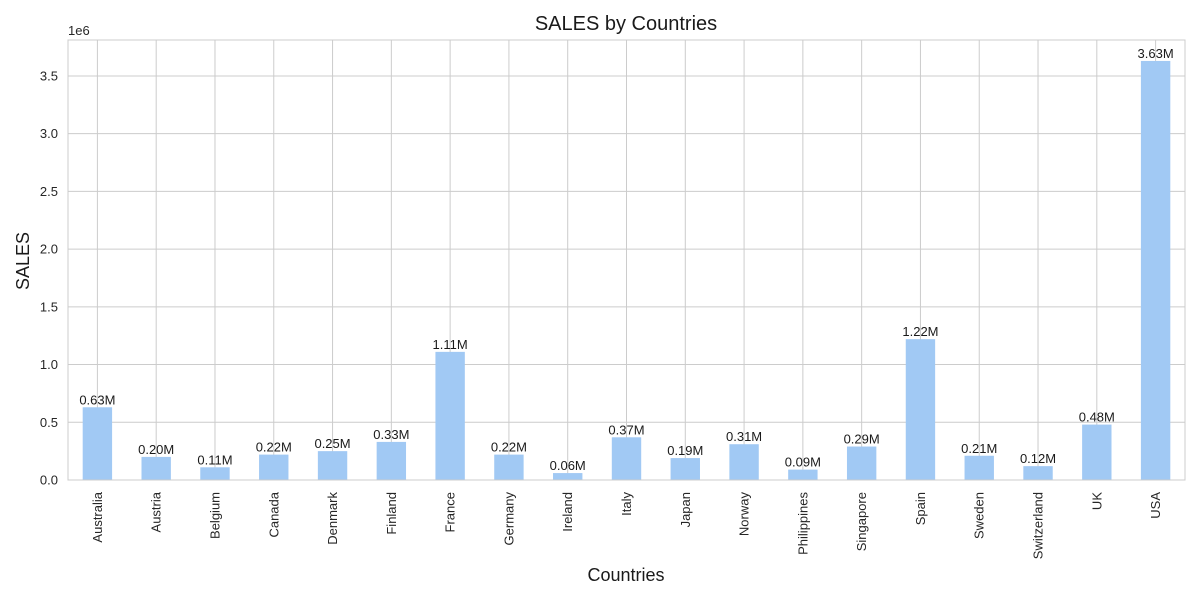  I want to click on x-tick-label: Ireland, so click(567, 512).